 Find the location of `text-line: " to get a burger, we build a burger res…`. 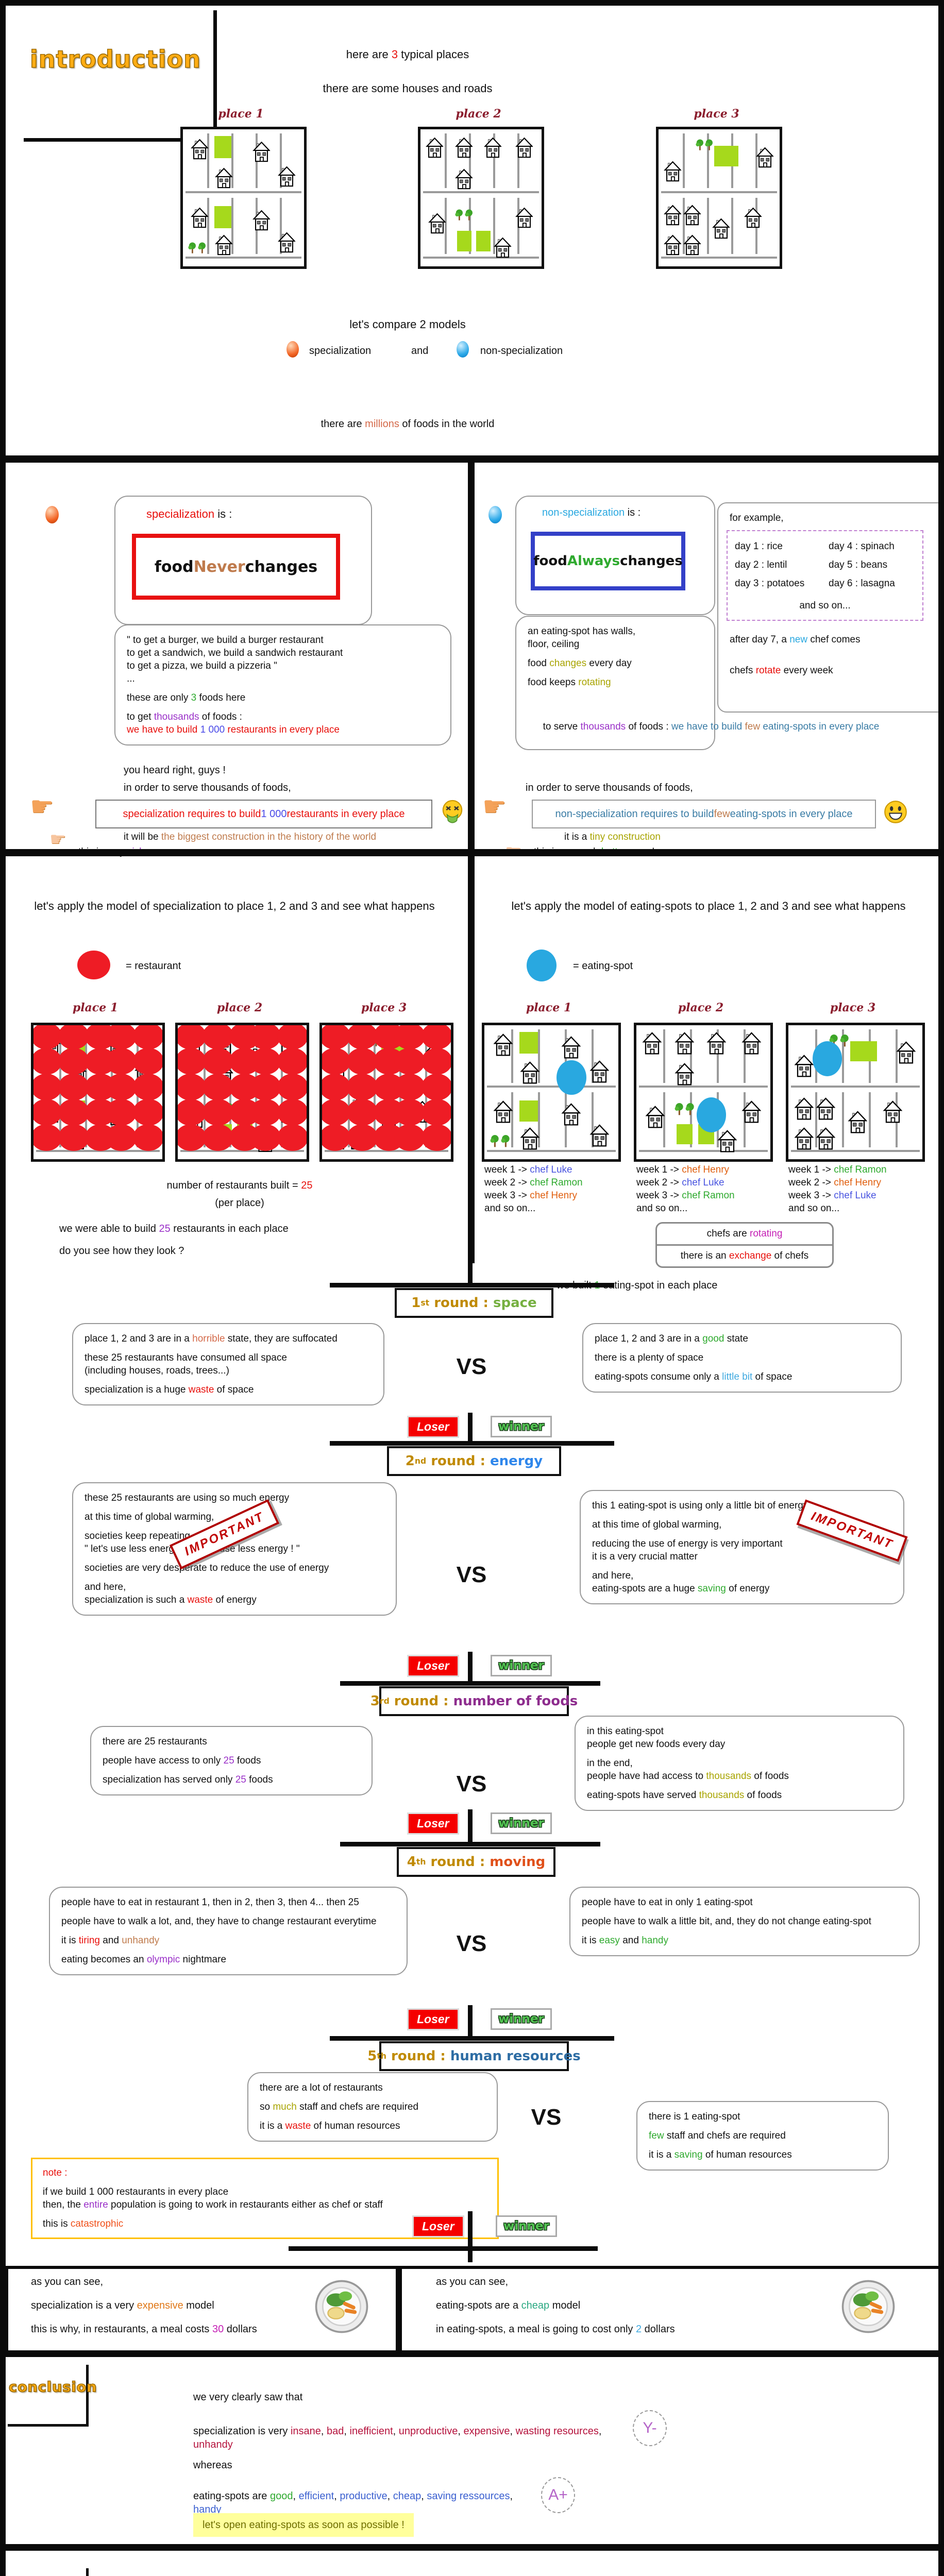

text-line: " to get a burger, we build a burger res… is located at coordinates (225, 640).